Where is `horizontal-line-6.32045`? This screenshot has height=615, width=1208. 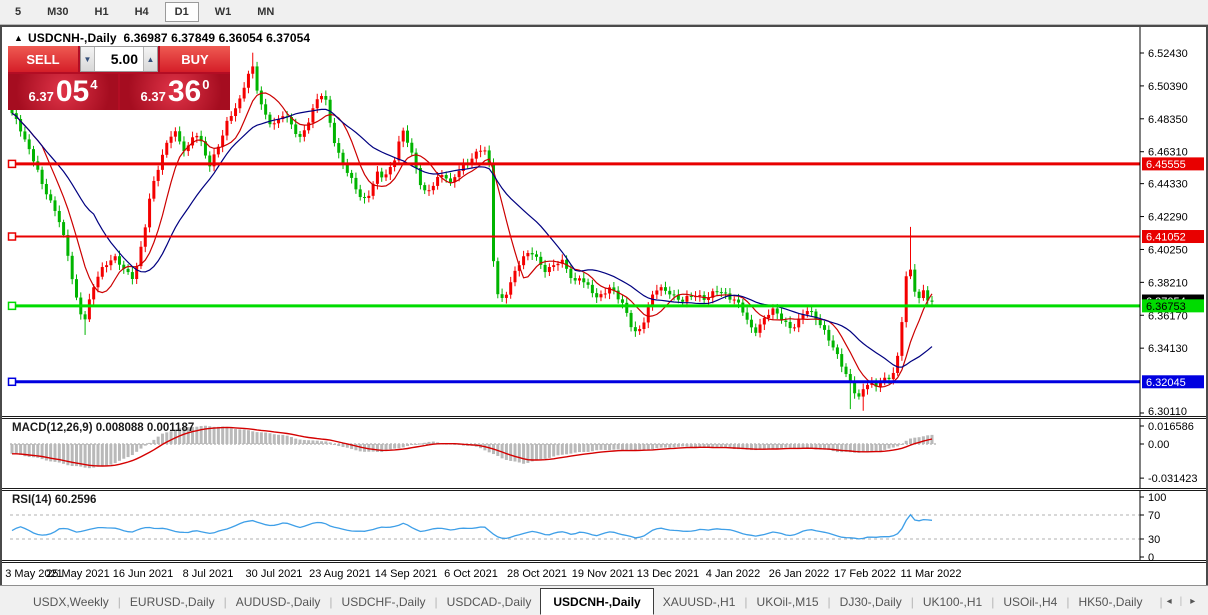 horizontal-line-6.32045 is located at coordinates (574, 382).